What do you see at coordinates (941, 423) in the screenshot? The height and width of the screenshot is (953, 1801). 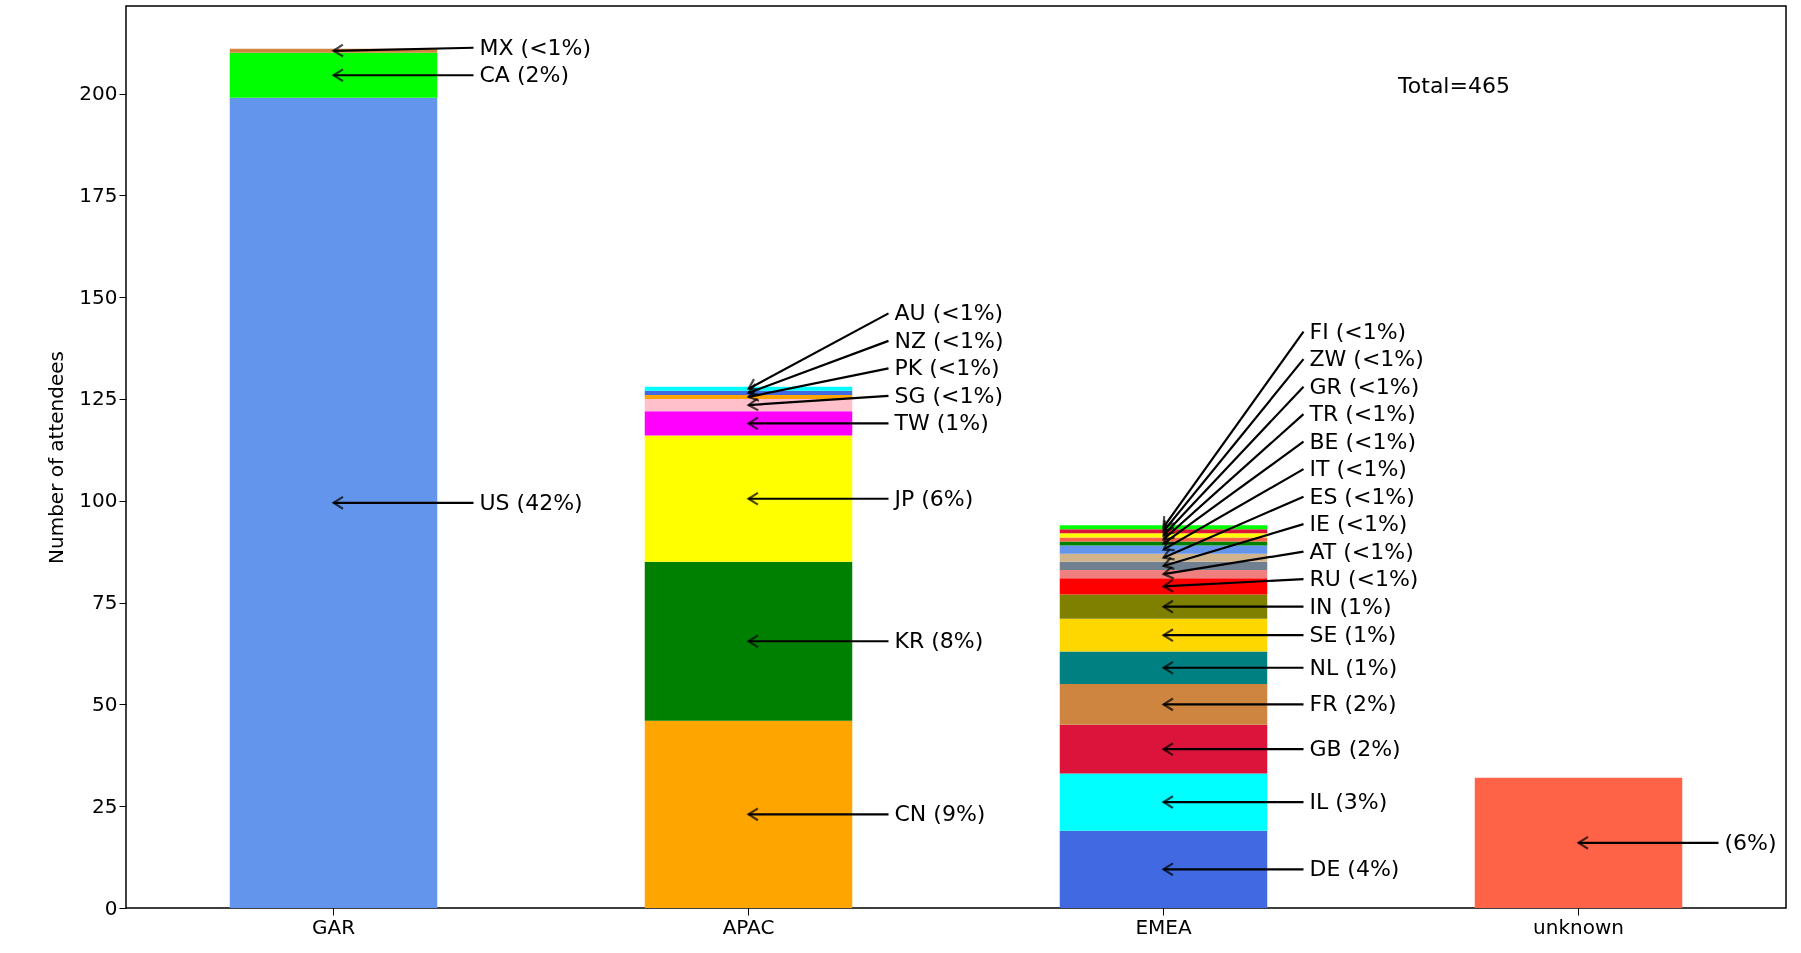 I see `series-label: TW (1%)` at bounding box center [941, 423].